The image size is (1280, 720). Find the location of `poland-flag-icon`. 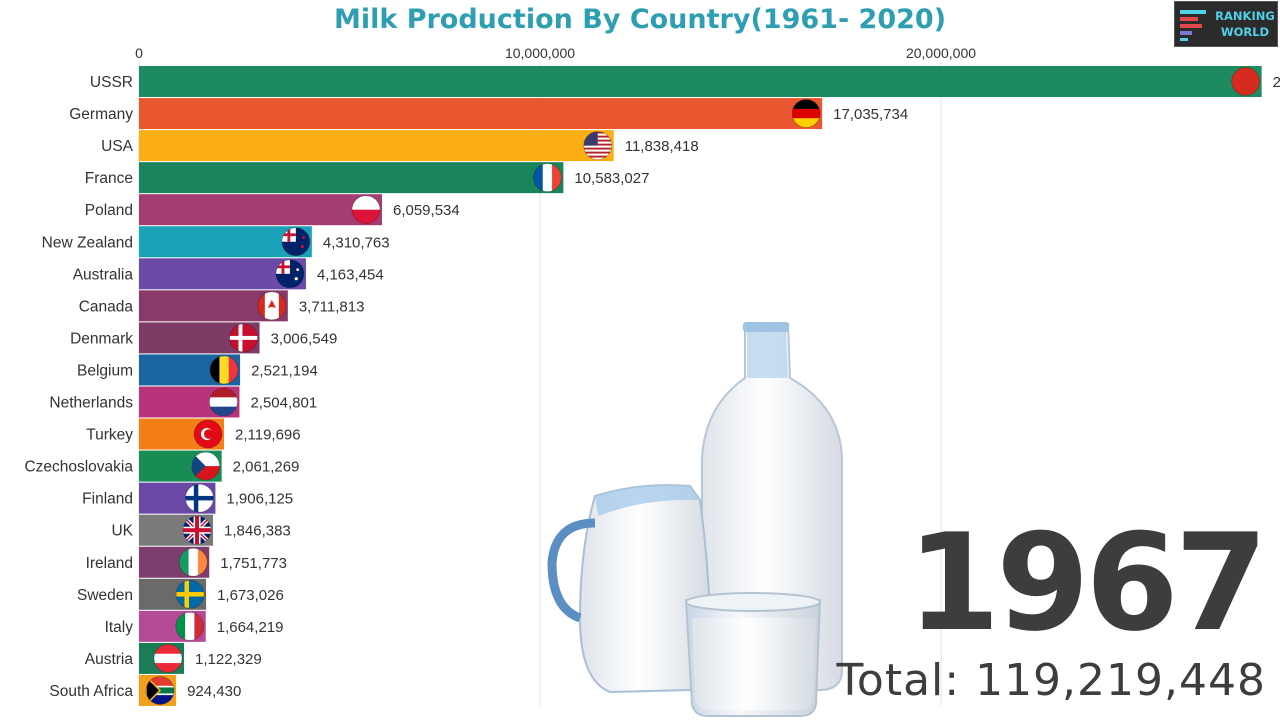

poland-flag-icon is located at coordinates (366, 210).